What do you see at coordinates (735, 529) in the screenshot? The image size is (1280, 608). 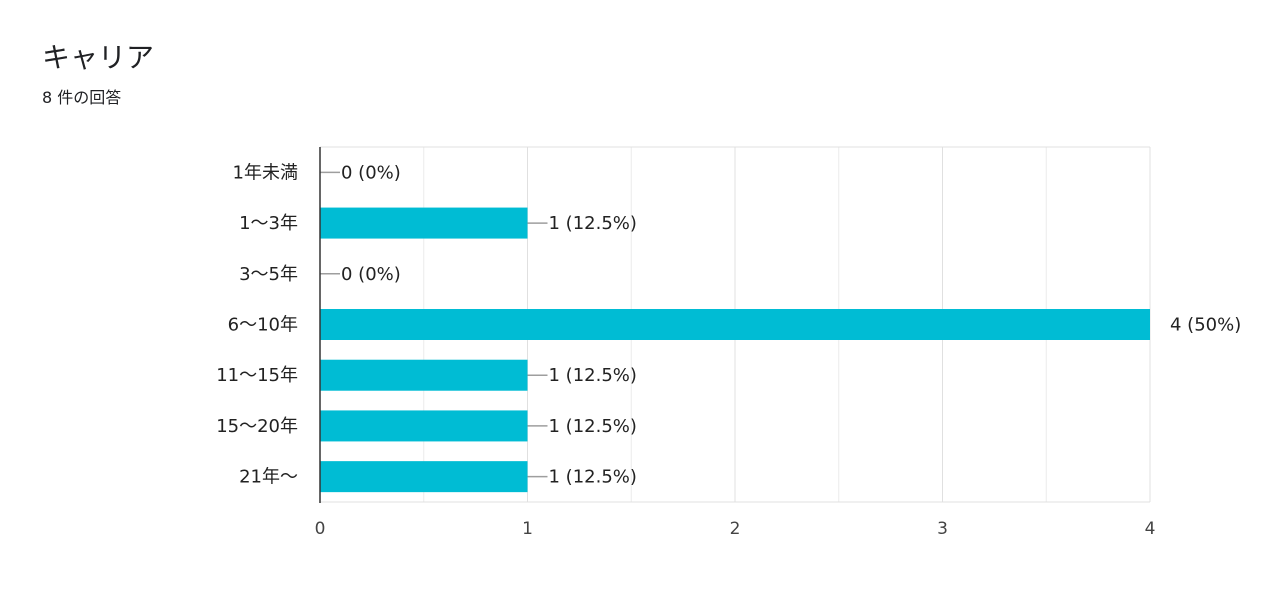 I see `x-tick-label: 2` at bounding box center [735, 529].